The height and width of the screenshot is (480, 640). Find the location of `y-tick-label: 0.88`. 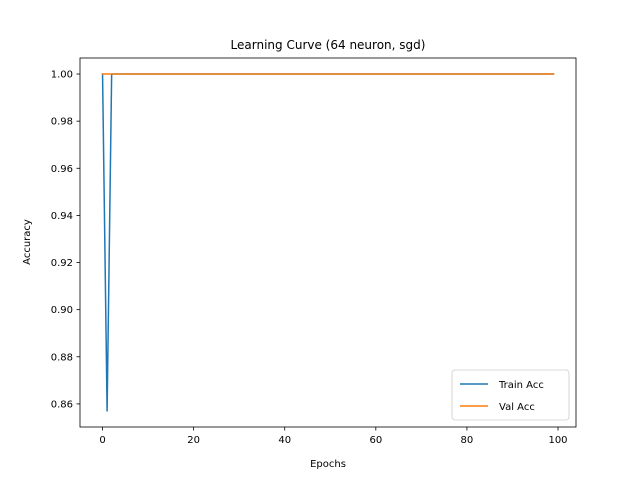

y-tick-label: 0.88 is located at coordinates (62, 357).